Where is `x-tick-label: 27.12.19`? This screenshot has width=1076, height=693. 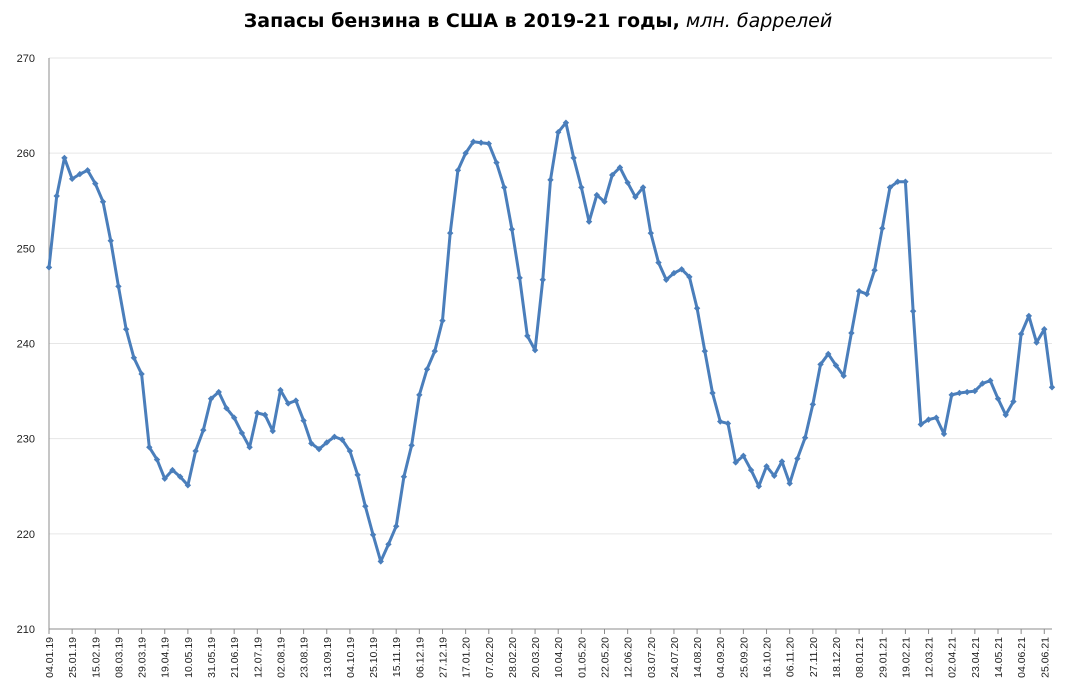 x-tick-label: 27.12.19 is located at coordinates (443, 657).